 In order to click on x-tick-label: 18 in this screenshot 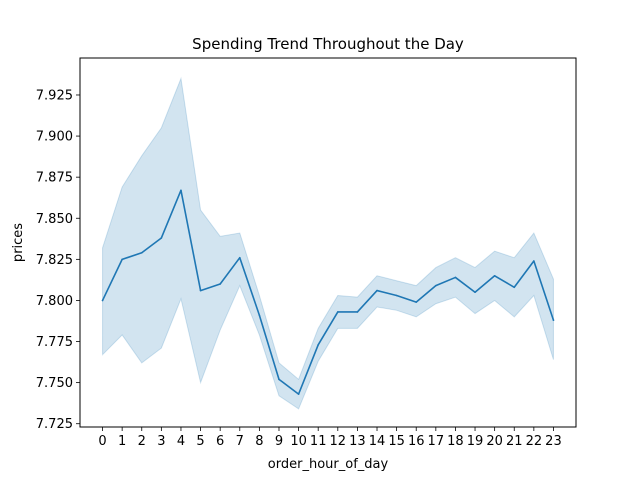, I will do `click(455, 441)`.